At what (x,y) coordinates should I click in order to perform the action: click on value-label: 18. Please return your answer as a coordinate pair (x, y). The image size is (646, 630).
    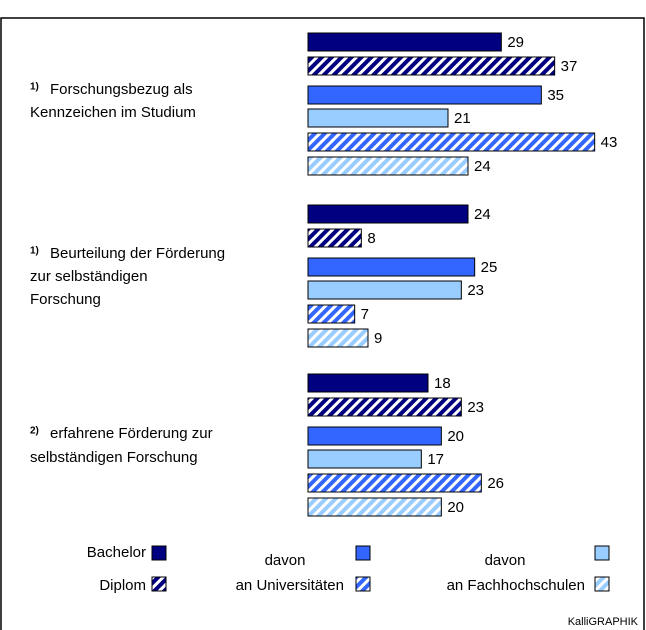
    Looking at the image, I should click on (442, 383).